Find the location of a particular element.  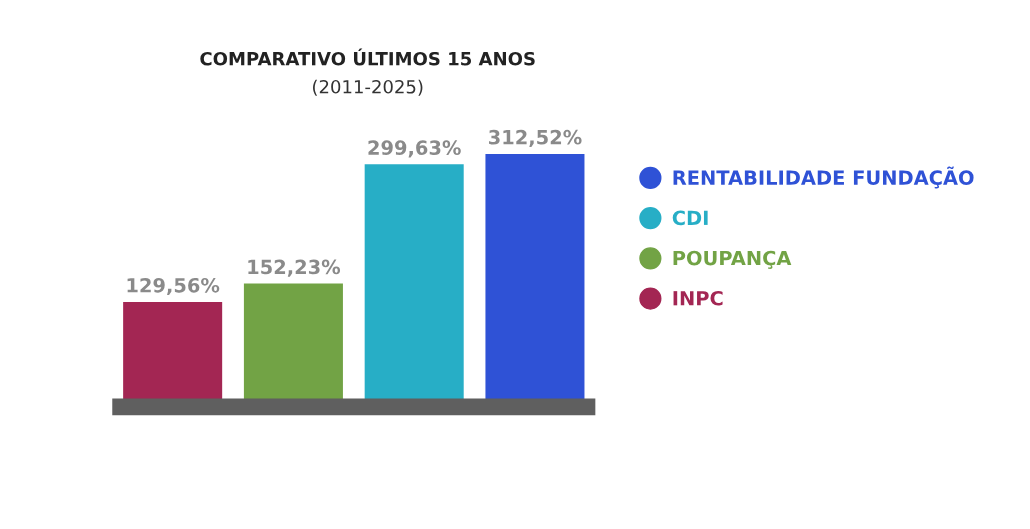

data-label: 152,23% is located at coordinates (294, 268).